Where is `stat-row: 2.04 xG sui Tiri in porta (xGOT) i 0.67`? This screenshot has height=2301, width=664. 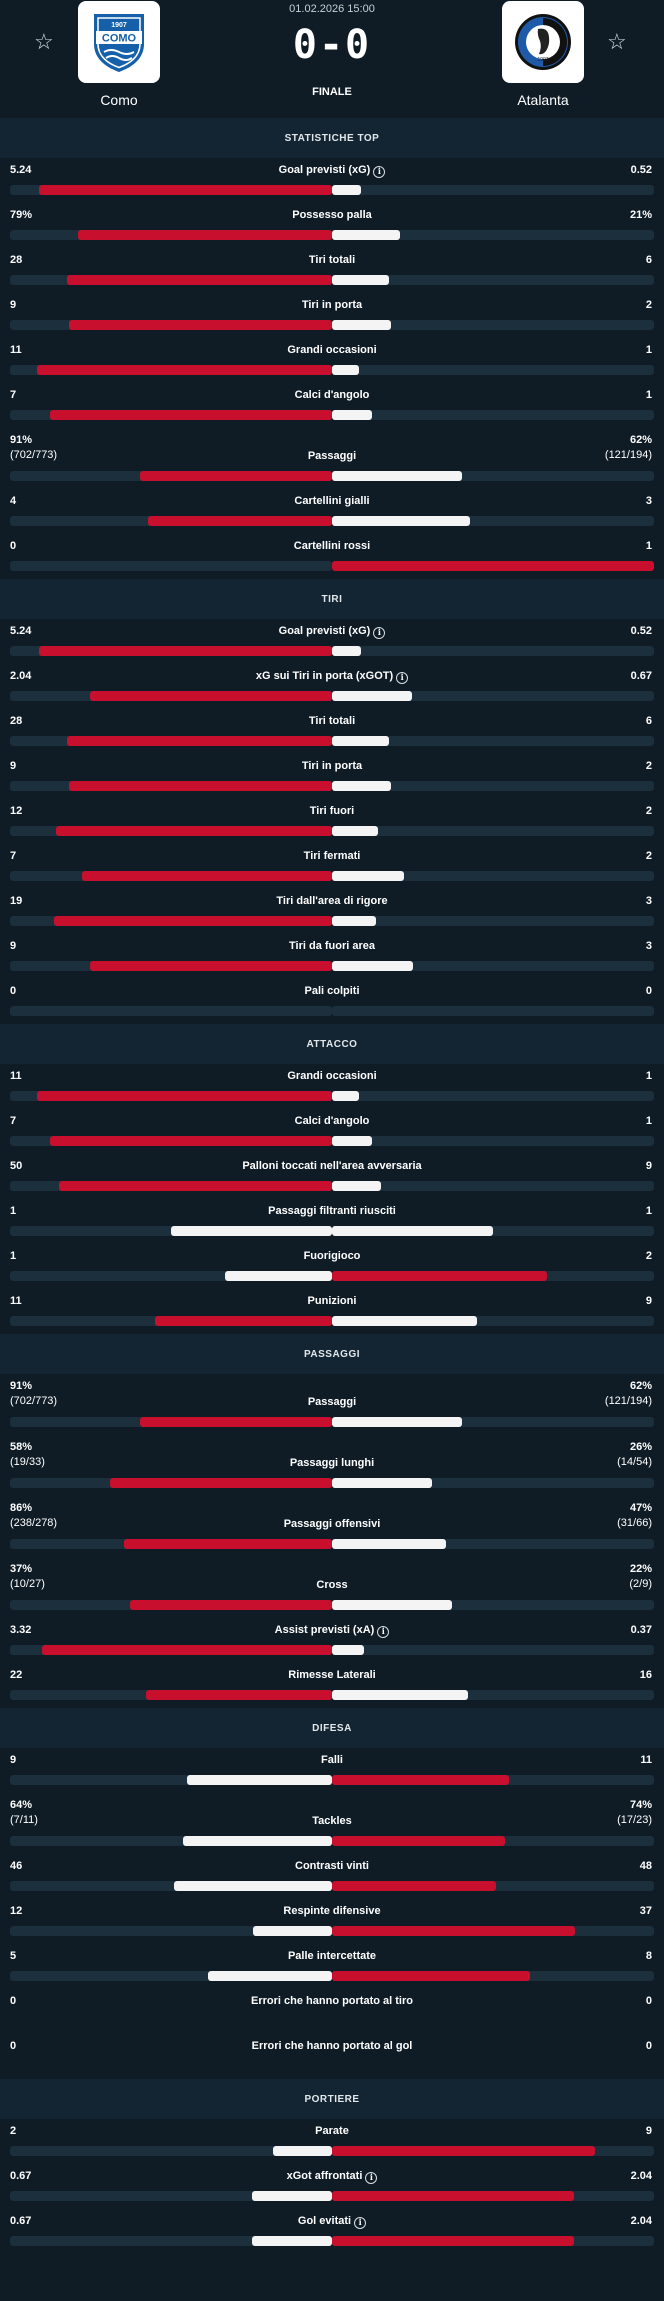 stat-row: 2.04 xG sui Tiri in porta (xGOT) i 0.67 is located at coordinates (332, 686).